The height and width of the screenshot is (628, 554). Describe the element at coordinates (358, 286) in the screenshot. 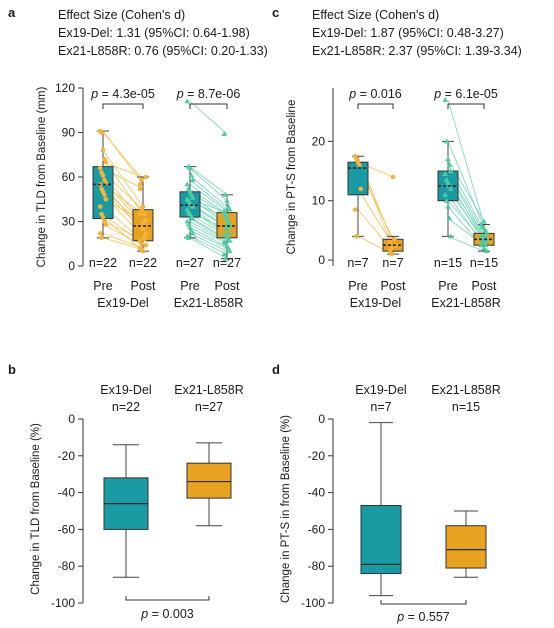

I see `panel-c-group-1-cat-pre: Pre` at that location.